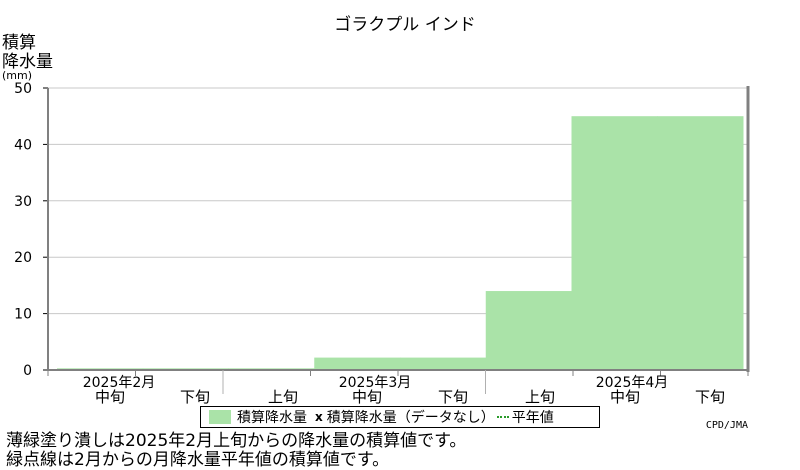  Describe the element at coordinates (532, 418) in the screenshot. I see `legend-label-normal: 平年値` at that location.